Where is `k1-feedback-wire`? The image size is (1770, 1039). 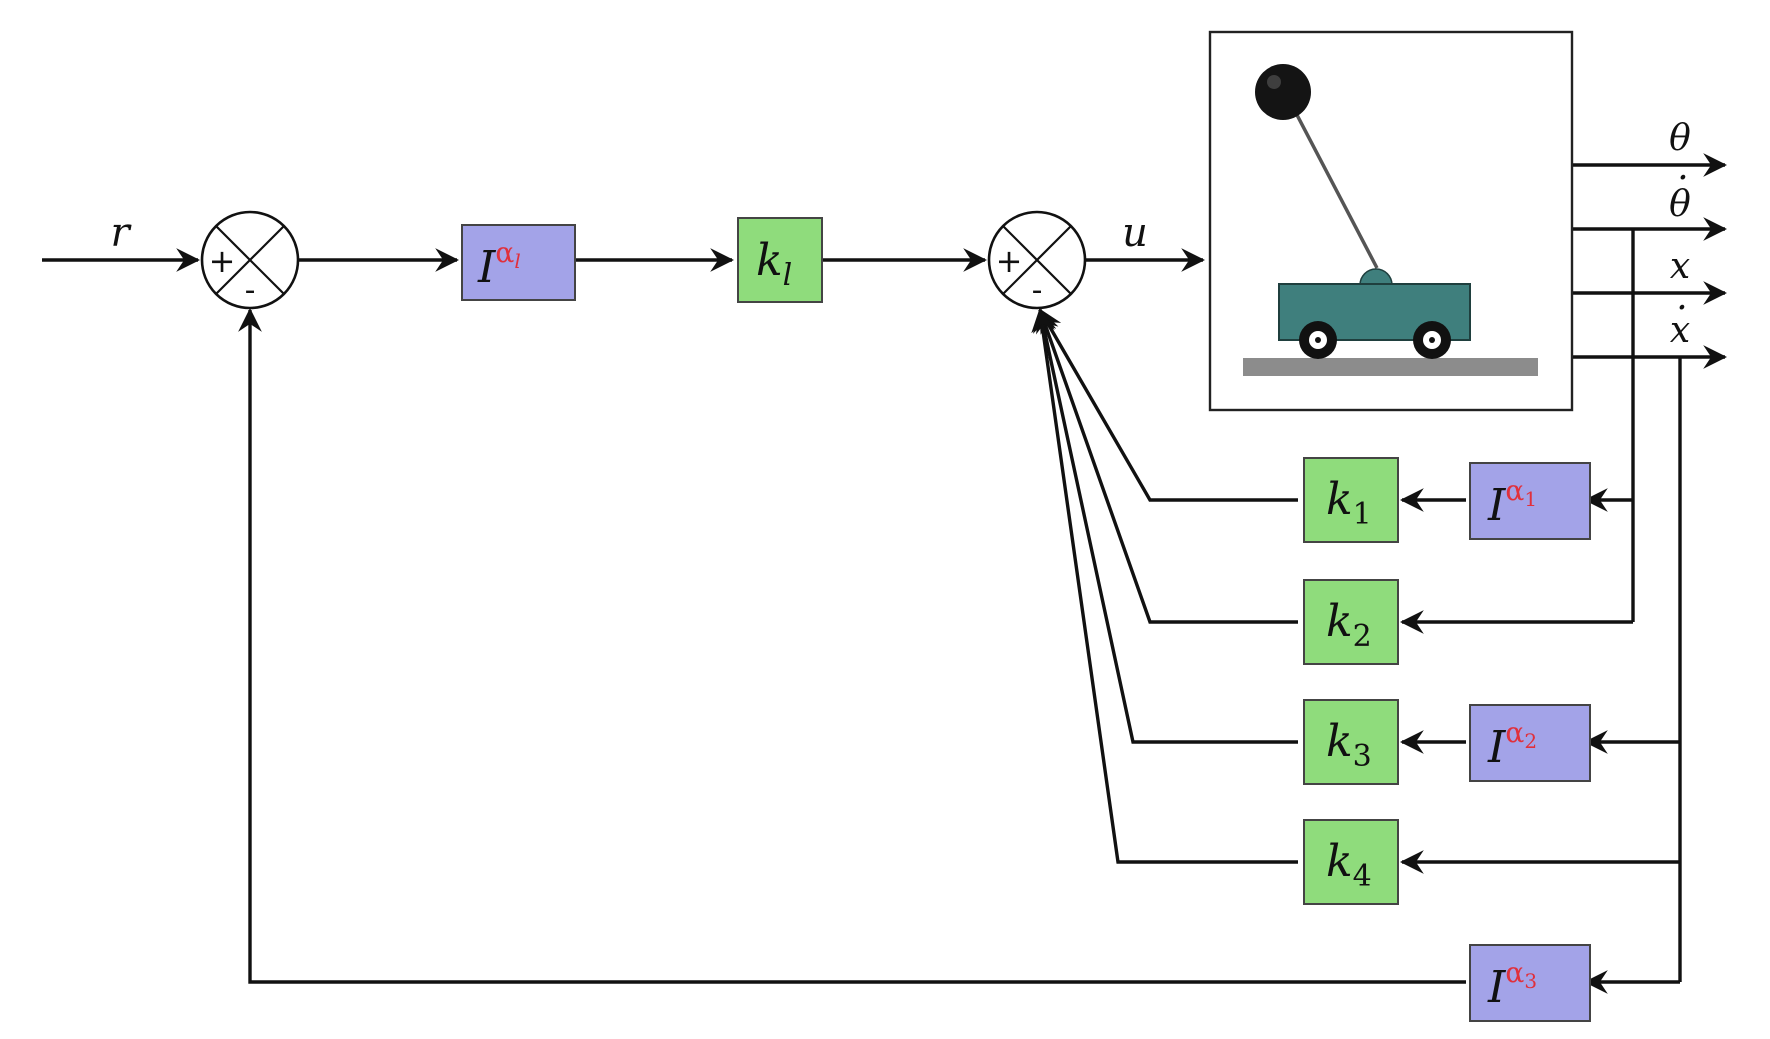 k1-feedback-wire is located at coordinates (1168, 405).